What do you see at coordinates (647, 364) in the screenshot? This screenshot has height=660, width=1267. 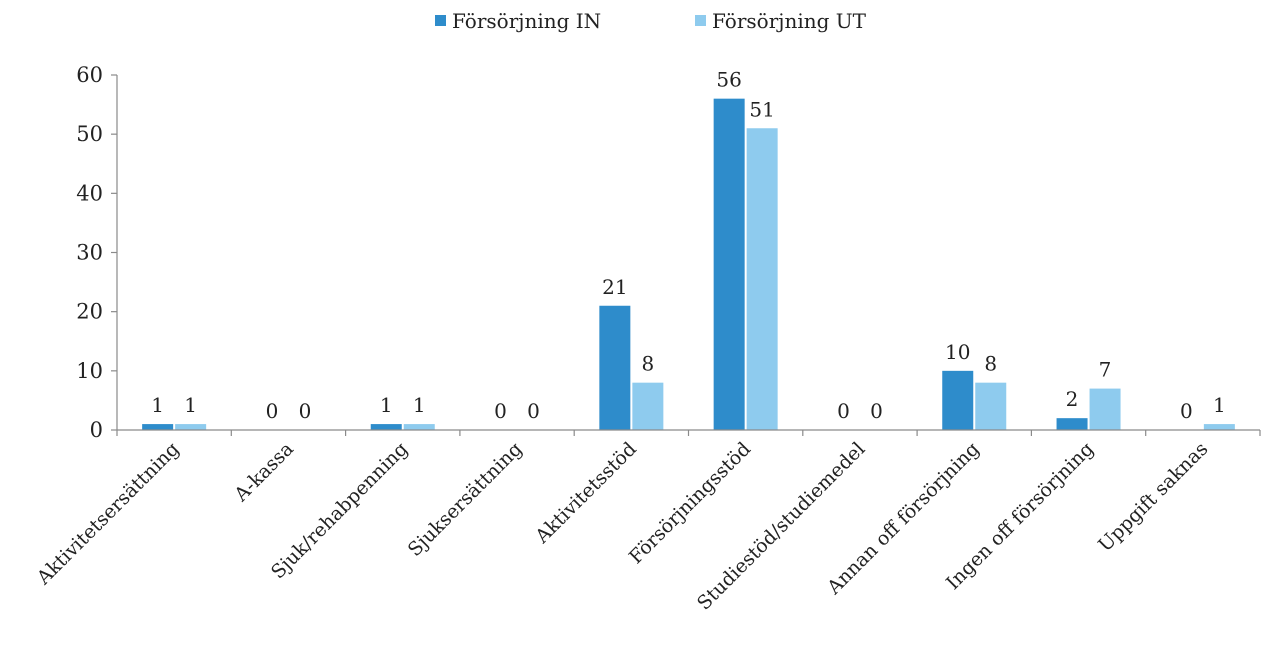 I see `data-label-forsorjning-ut-aktivitetsstod: 8` at bounding box center [647, 364].